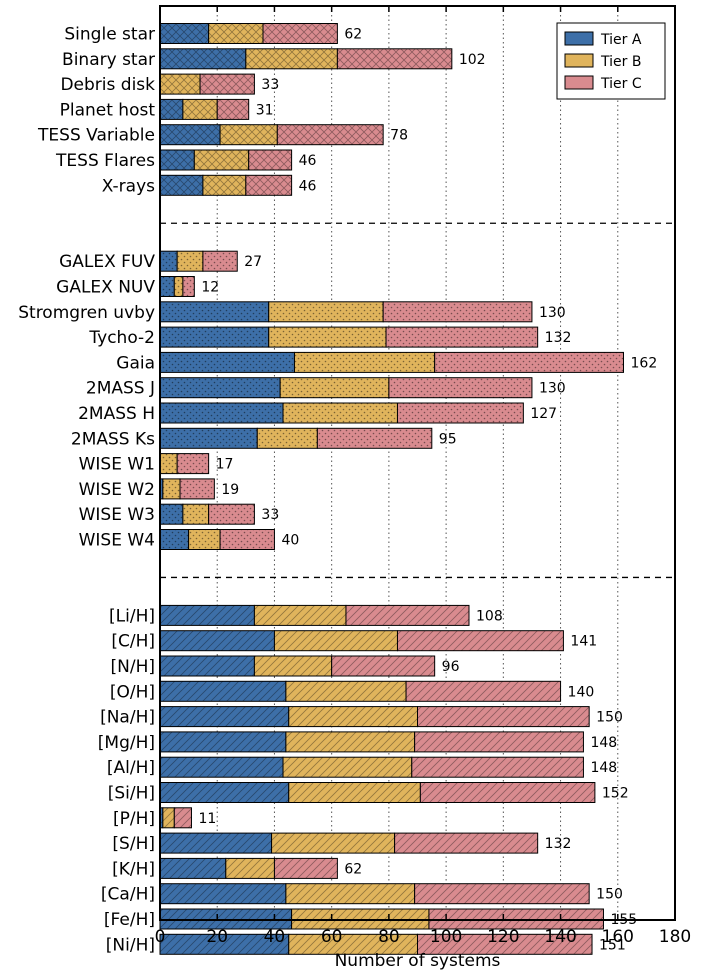 The width and height of the screenshot is (702, 979). What do you see at coordinates (489, 616) in the screenshot?
I see `total-label: 108` at bounding box center [489, 616].